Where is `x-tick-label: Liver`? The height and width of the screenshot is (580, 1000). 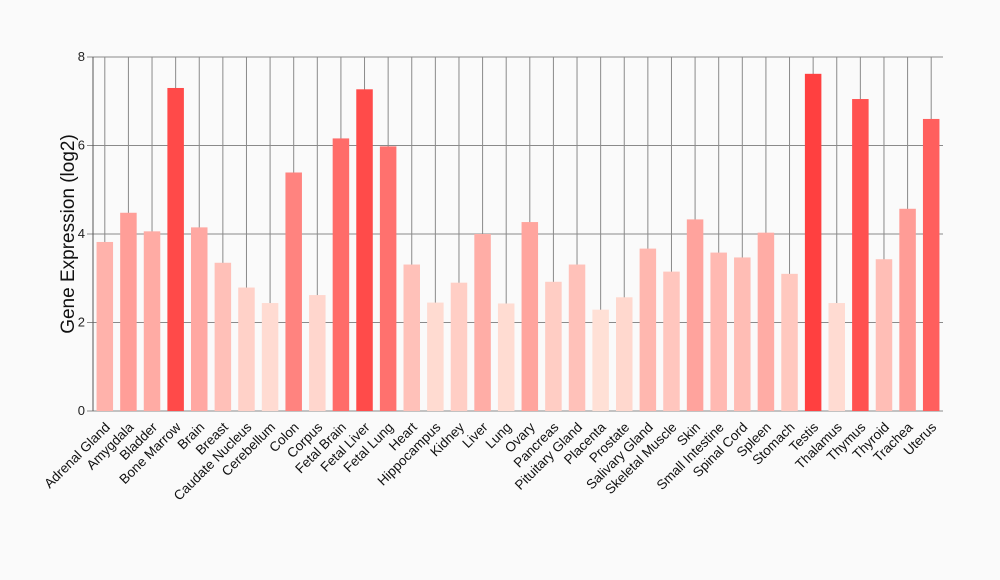 x-tick-label: Liver is located at coordinates (475, 435).